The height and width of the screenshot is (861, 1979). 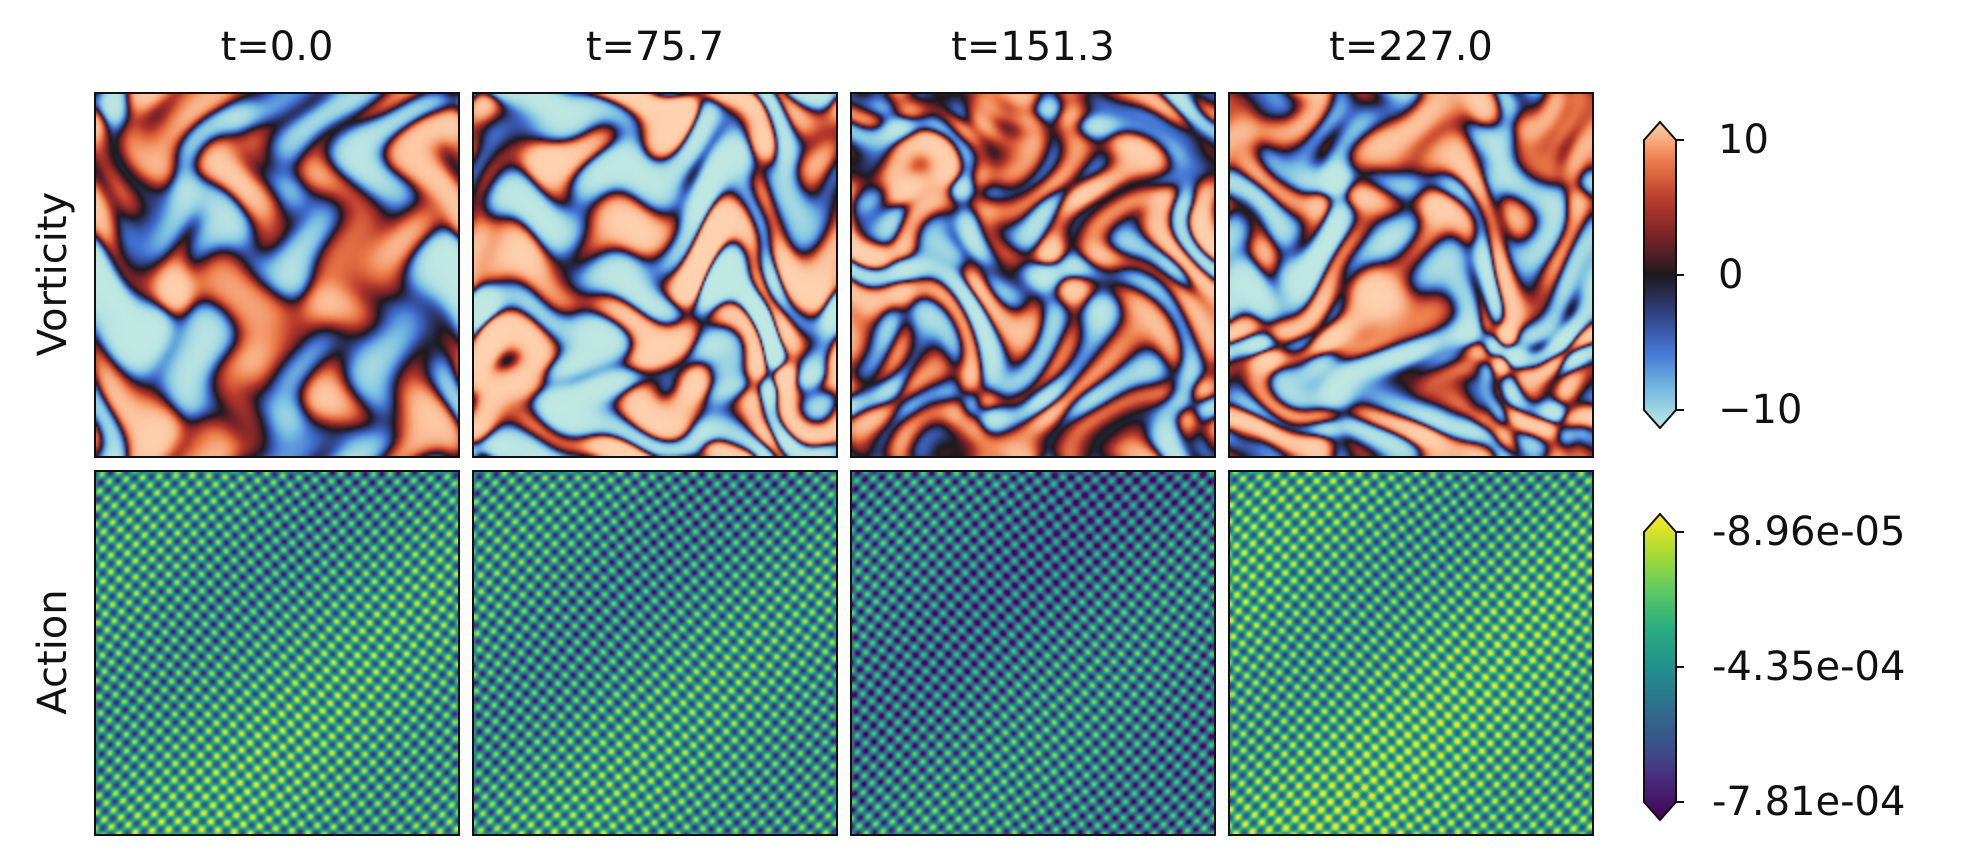 I want to click on vorticity-field-t2, so click(x=1033, y=275).